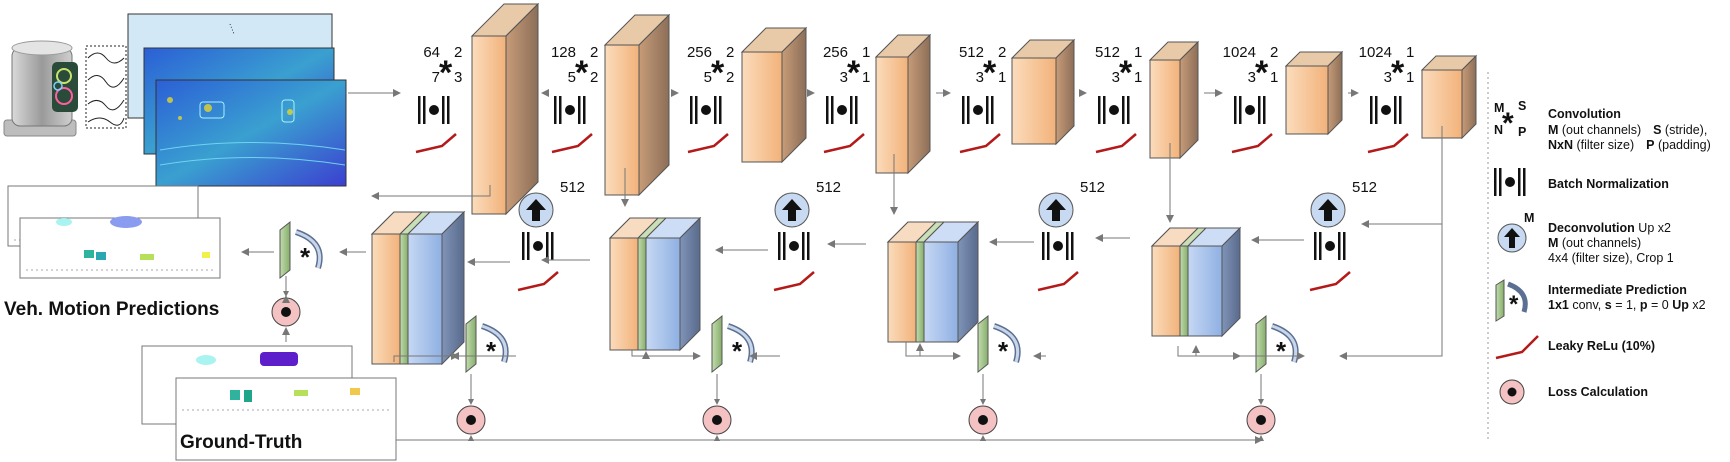 Image resolution: width=1730 pixels, height=462 pixels. What do you see at coordinates (1512, 392) in the screenshot?
I see `legend-loss-icon` at bounding box center [1512, 392].